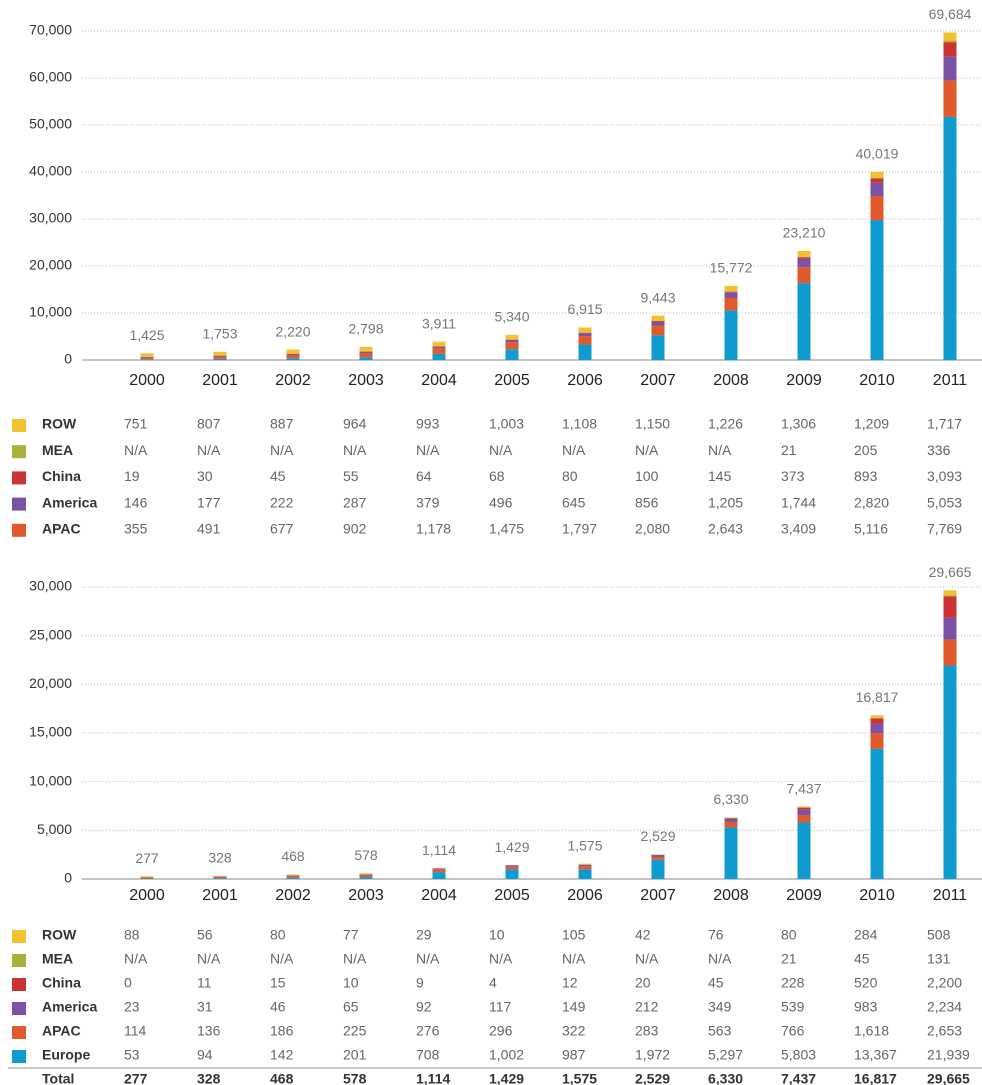 The width and height of the screenshot is (982, 1085). What do you see at coordinates (439, 850) in the screenshot?
I see `total-label: 1,114` at bounding box center [439, 850].